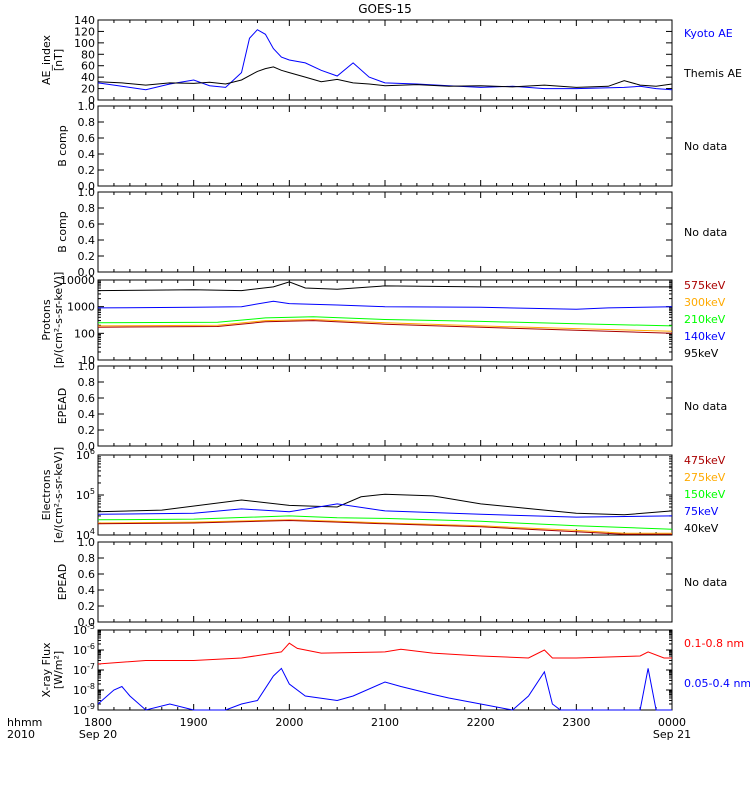 The width and height of the screenshot is (750, 800). What do you see at coordinates (52, 670) in the screenshot?
I see `y-axis-label: X-ray Flux[W/m²]` at bounding box center [52, 670].